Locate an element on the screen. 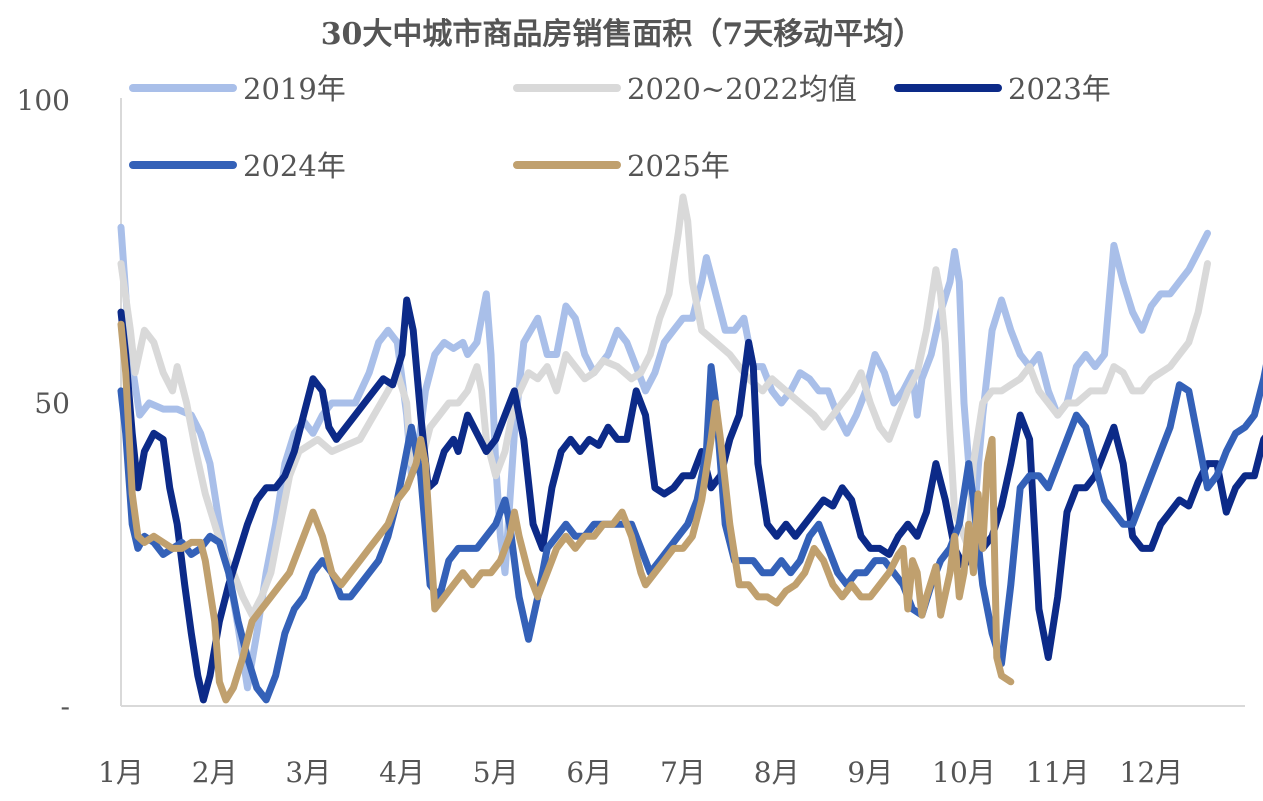 The height and width of the screenshot is (801, 1263). x-tick-label: 8月 is located at coordinates (777, 772).